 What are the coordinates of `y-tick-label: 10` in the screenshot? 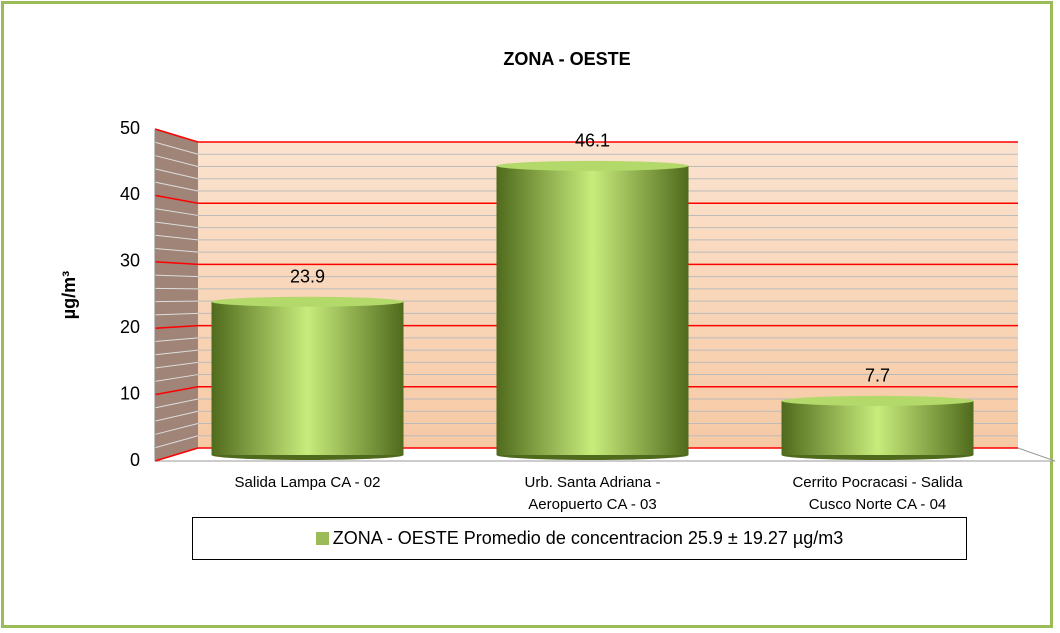 It's located at (130, 393).